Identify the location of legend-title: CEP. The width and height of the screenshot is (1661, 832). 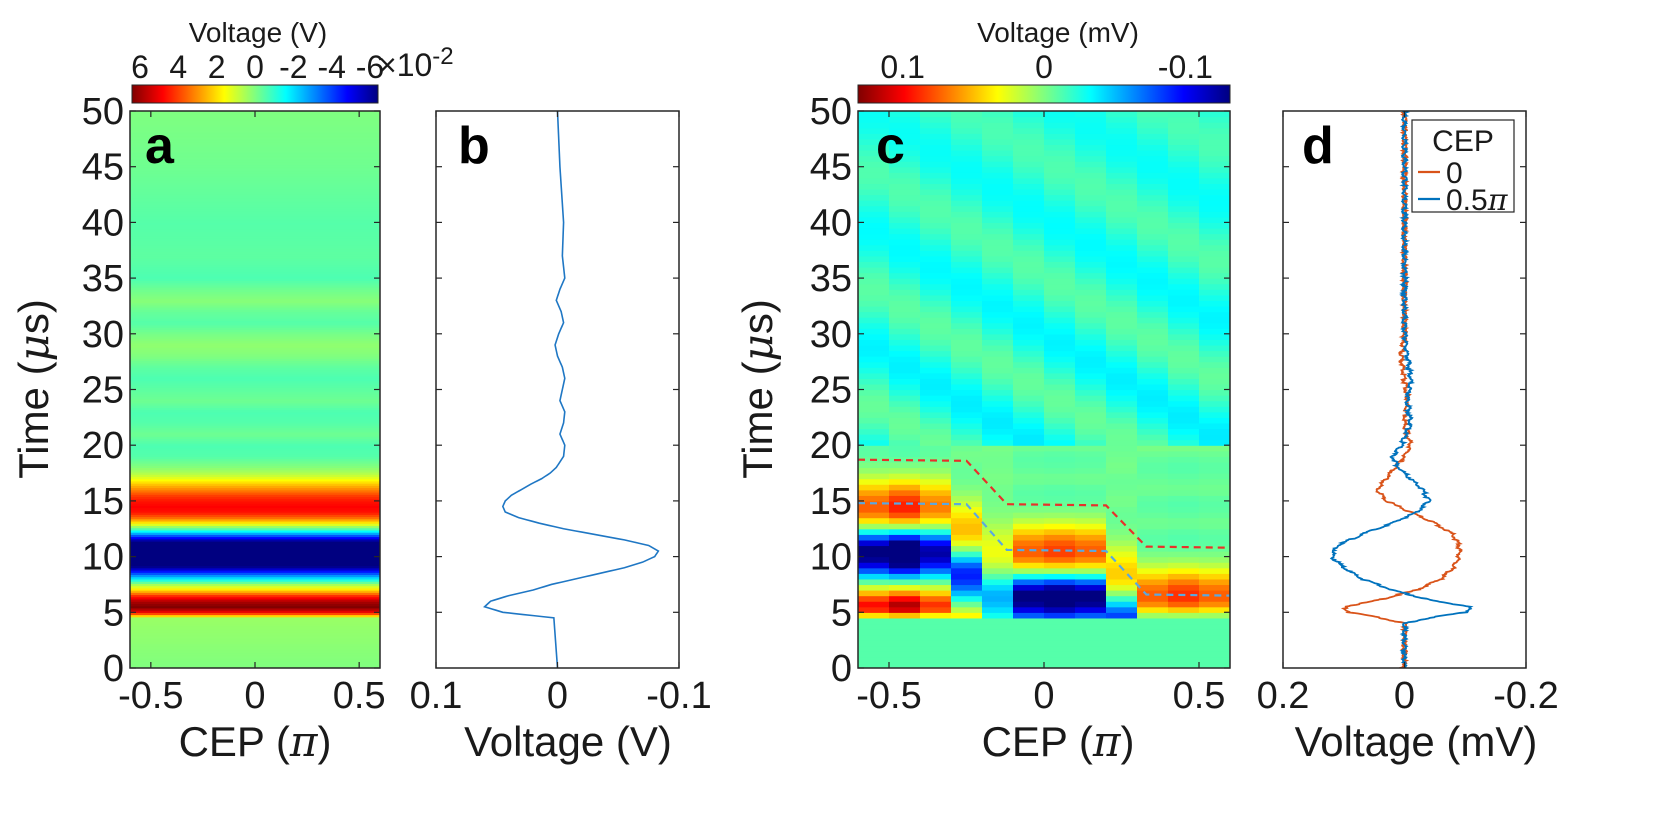
(1463, 141).